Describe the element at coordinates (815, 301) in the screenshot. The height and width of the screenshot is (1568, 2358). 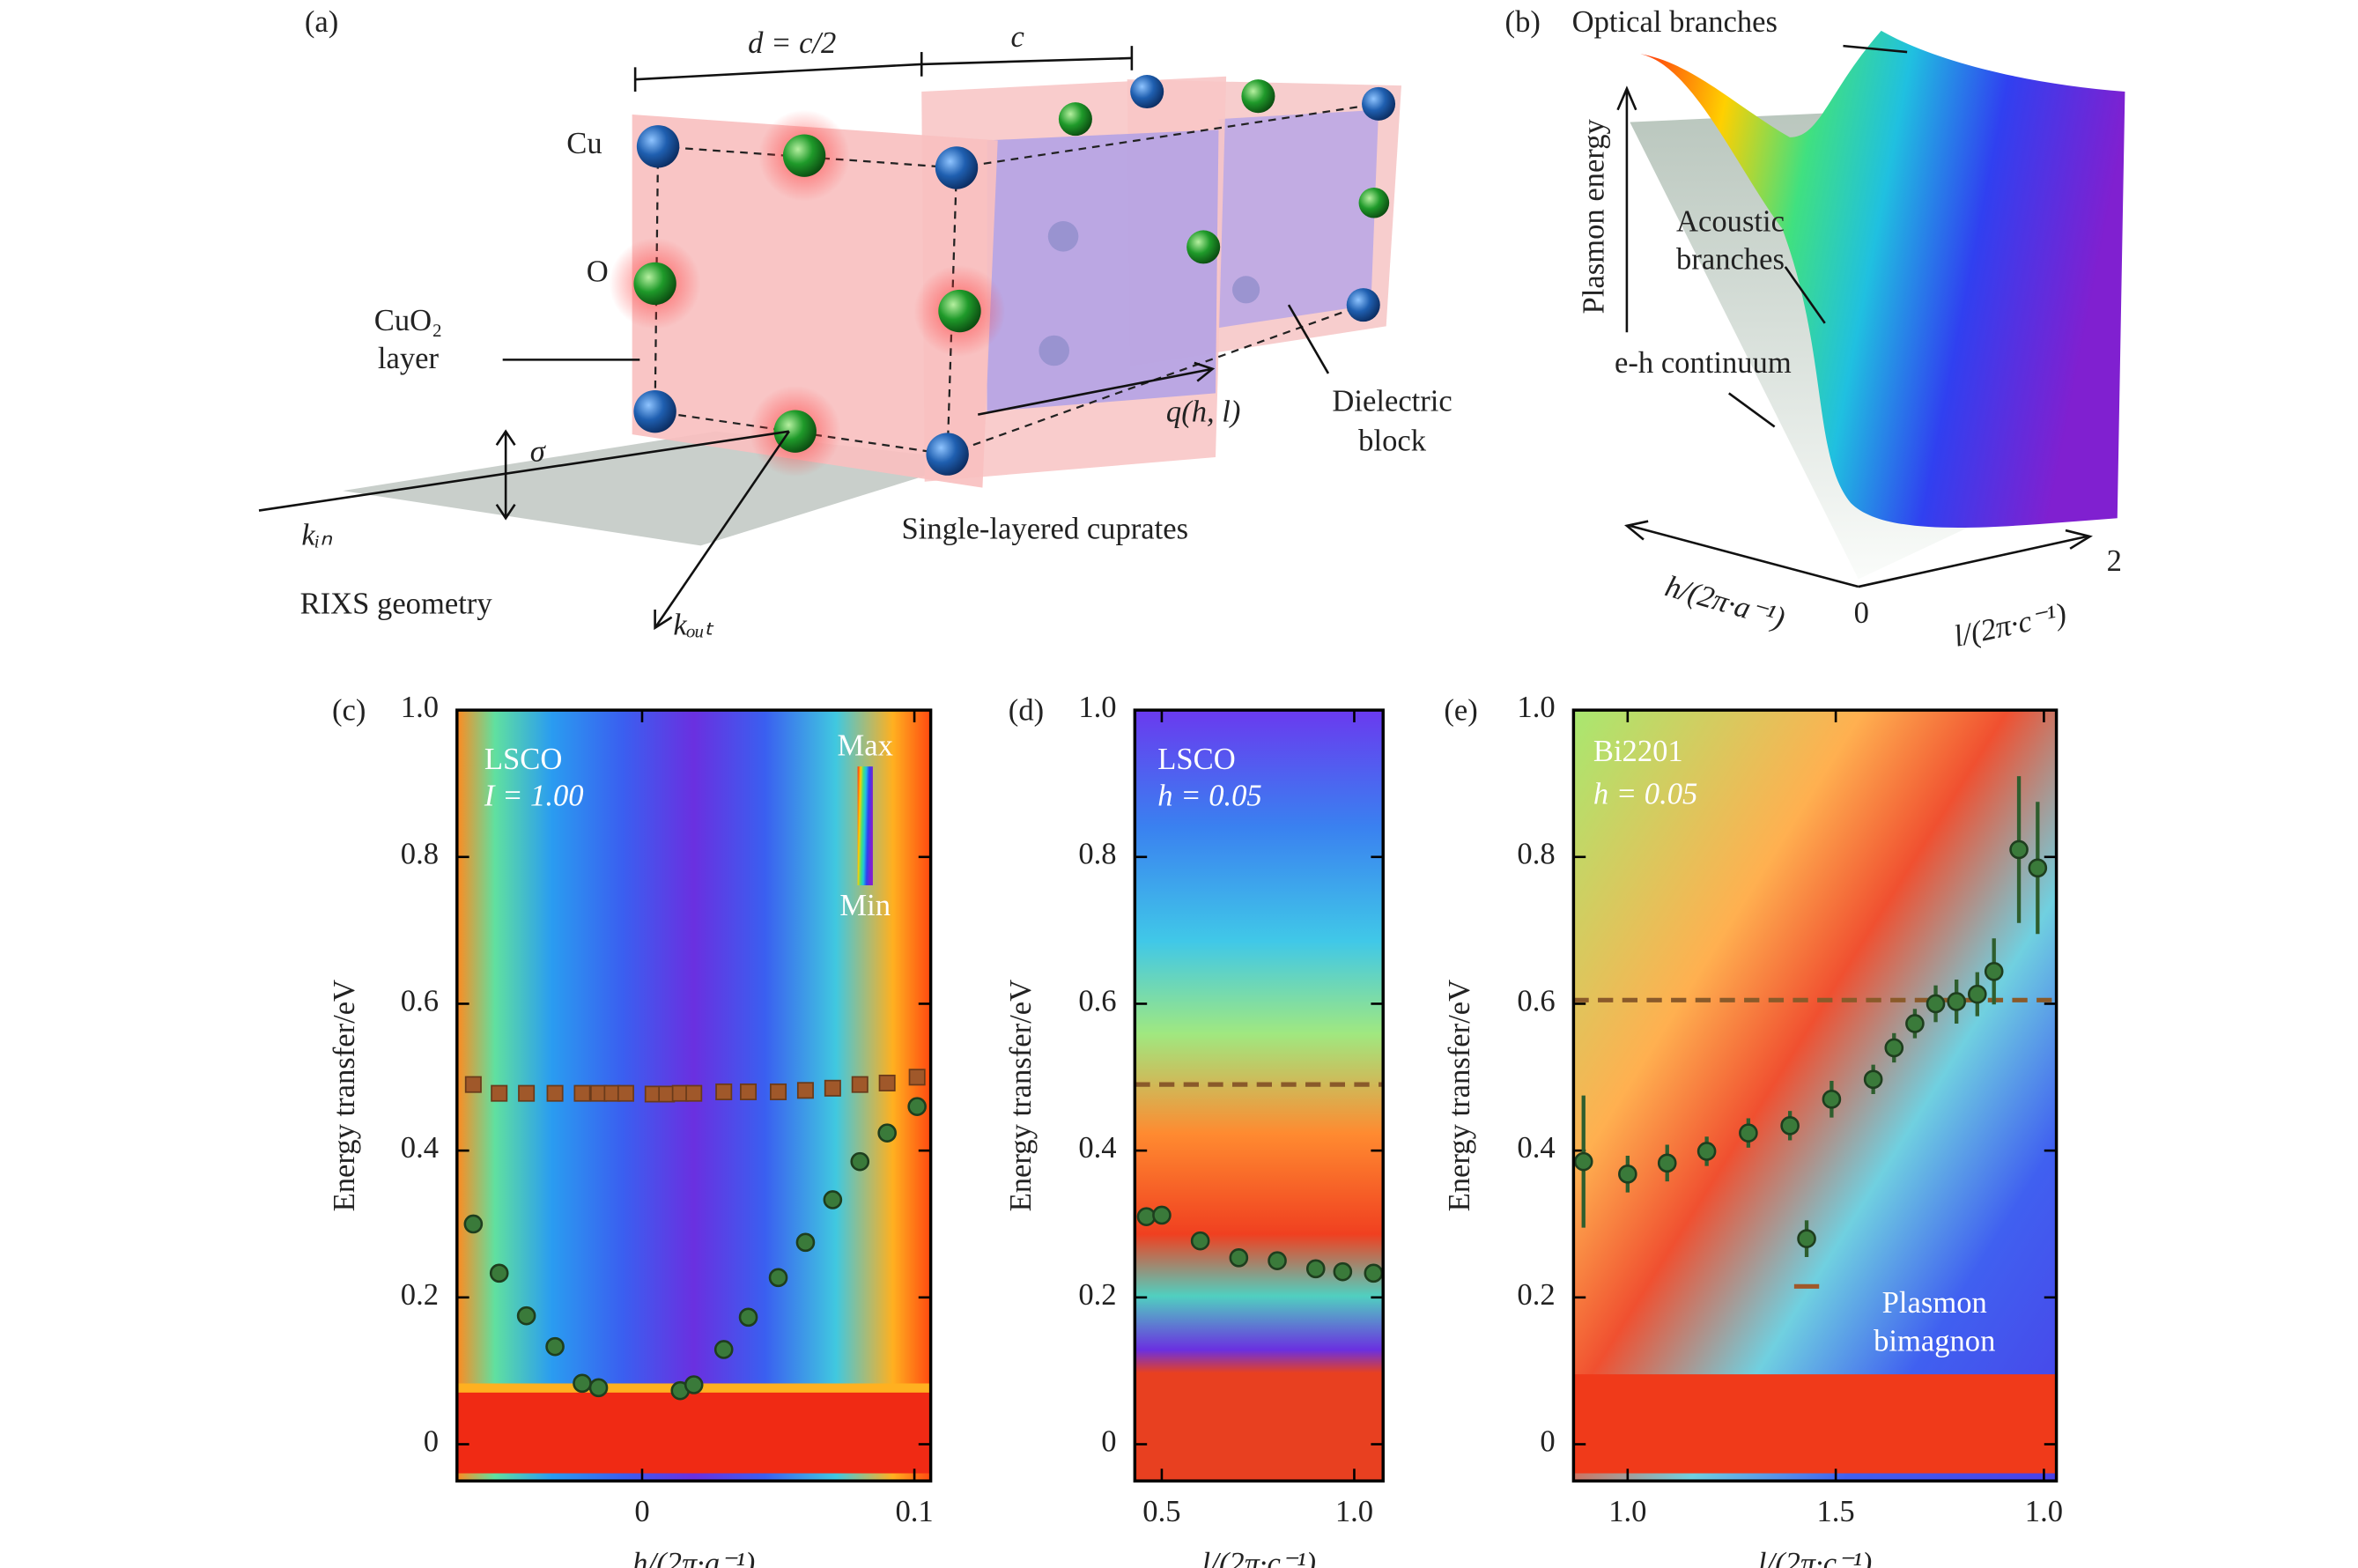
I see `layer` at that location.